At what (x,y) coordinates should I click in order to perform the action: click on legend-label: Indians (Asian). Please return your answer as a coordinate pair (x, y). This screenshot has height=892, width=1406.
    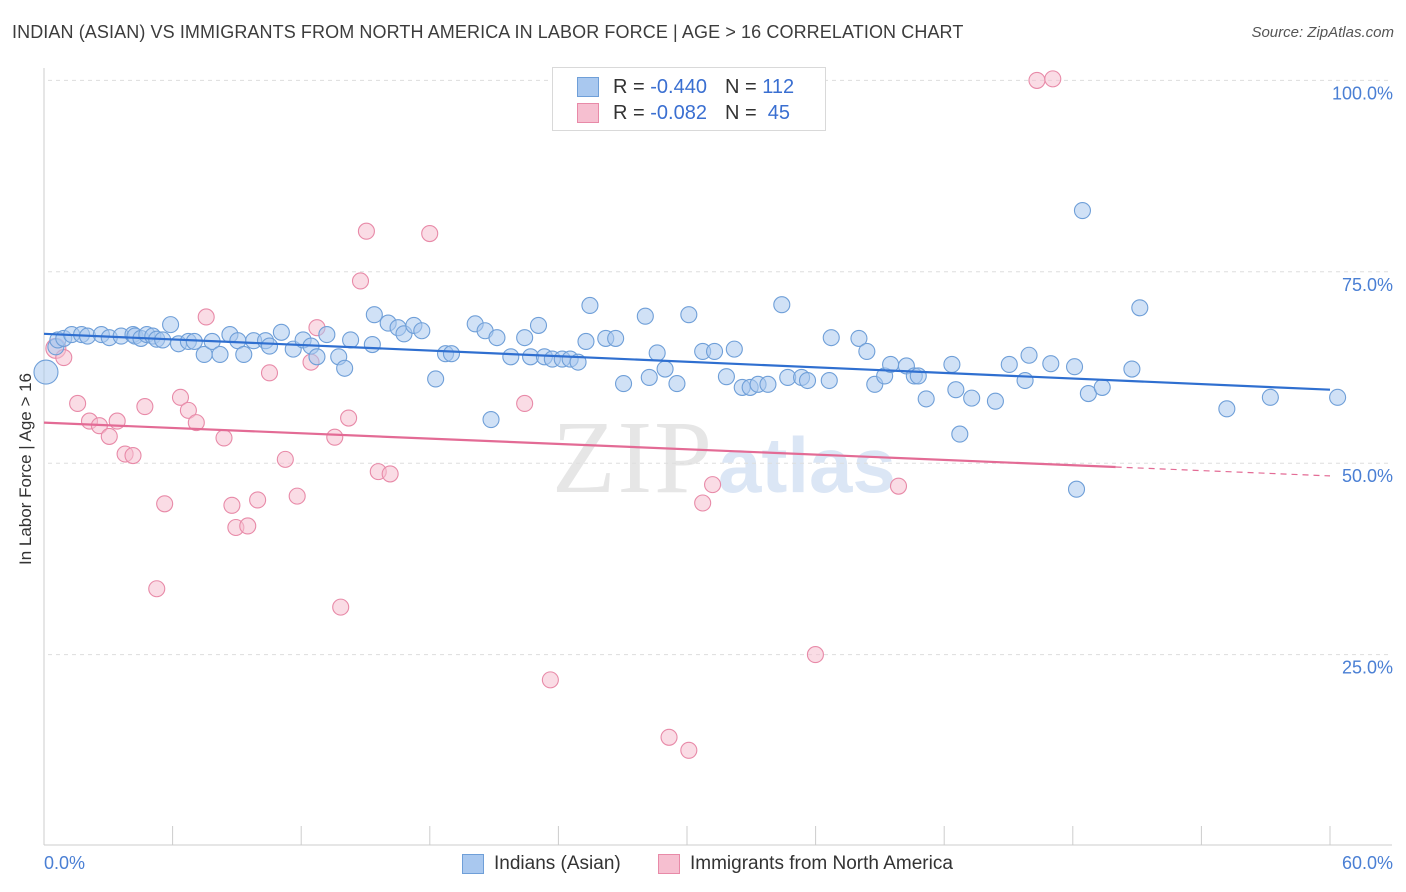
    Looking at the image, I should click on (557, 863).